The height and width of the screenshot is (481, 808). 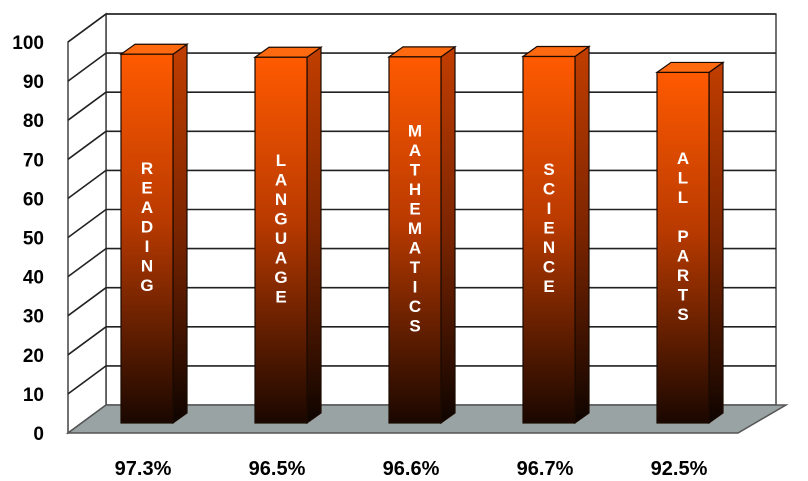 What do you see at coordinates (33, 317) in the screenshot?
I see `y-tick-label: 30` at bounding box center [33, 317].